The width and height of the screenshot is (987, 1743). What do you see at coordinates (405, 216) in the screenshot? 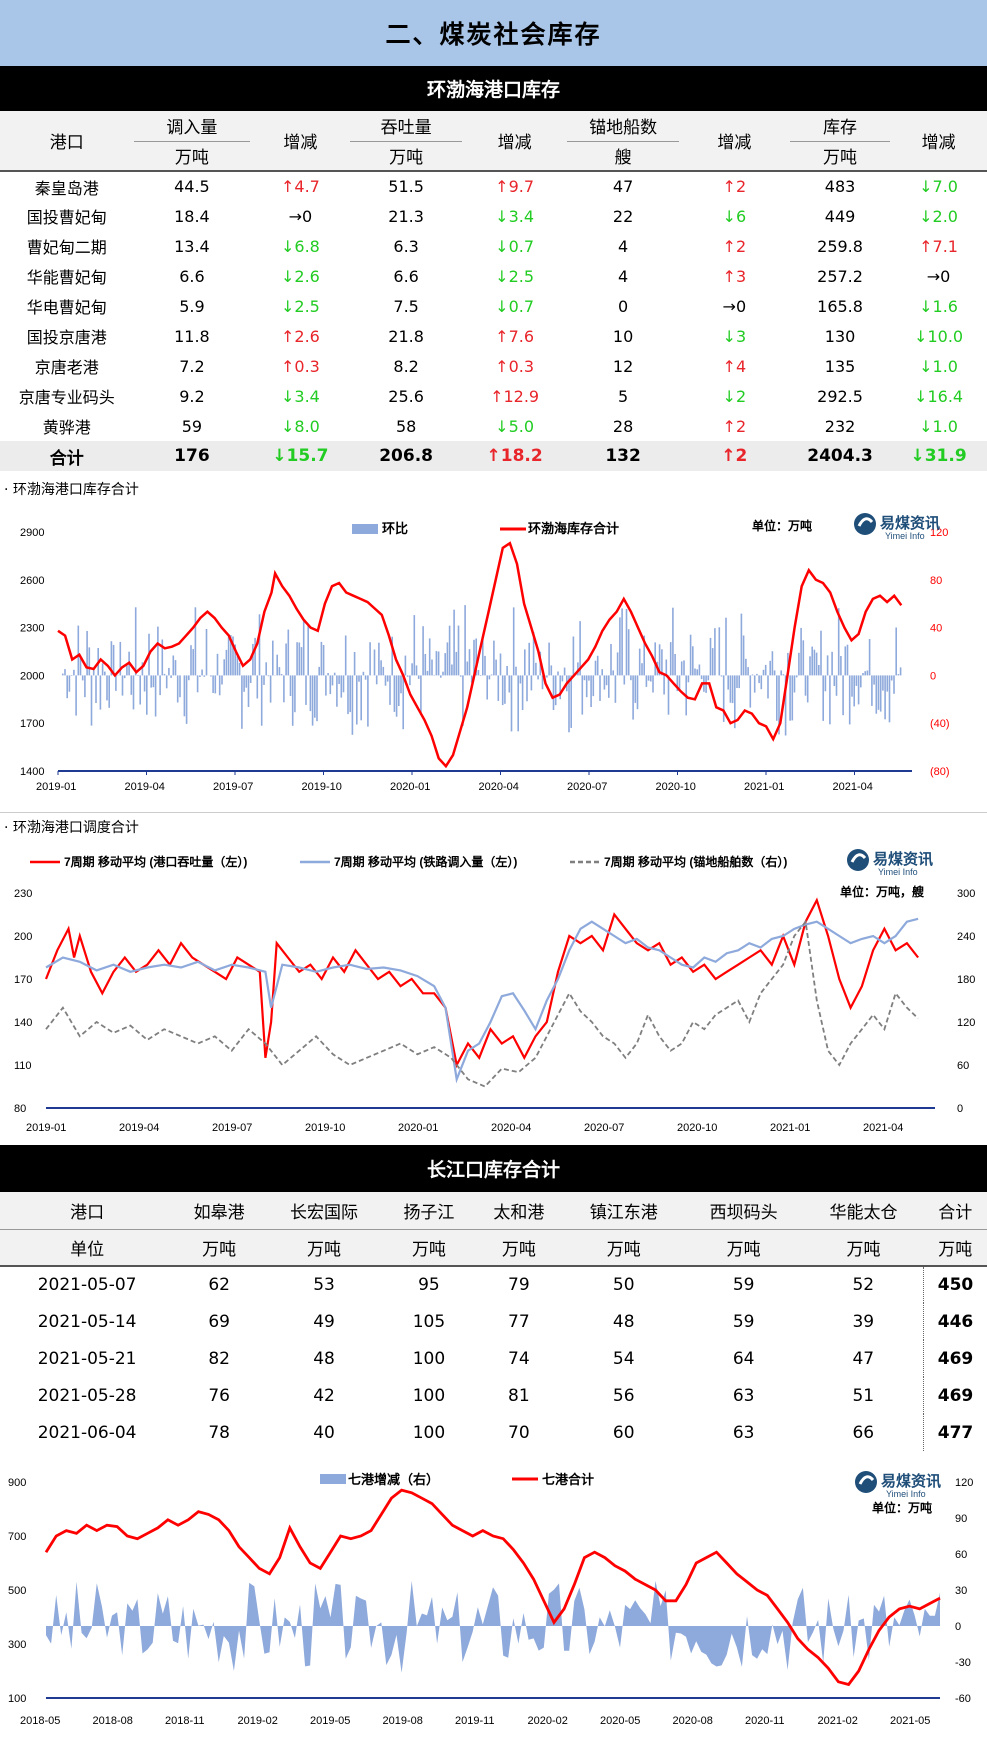
I see `value-cell: 21.3` at bounding box center [405, 216].